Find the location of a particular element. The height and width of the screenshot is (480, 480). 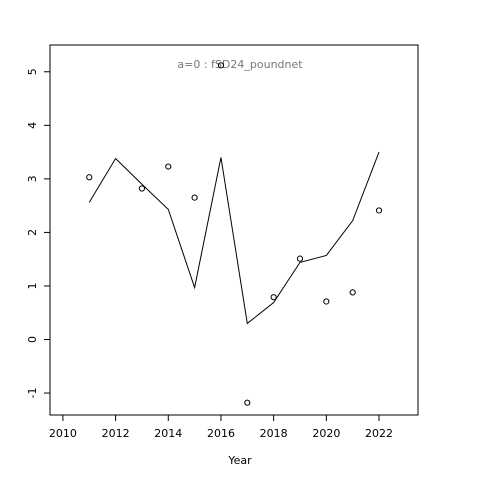

x-tick-label: 2016 is located at coordinates (221, 433).